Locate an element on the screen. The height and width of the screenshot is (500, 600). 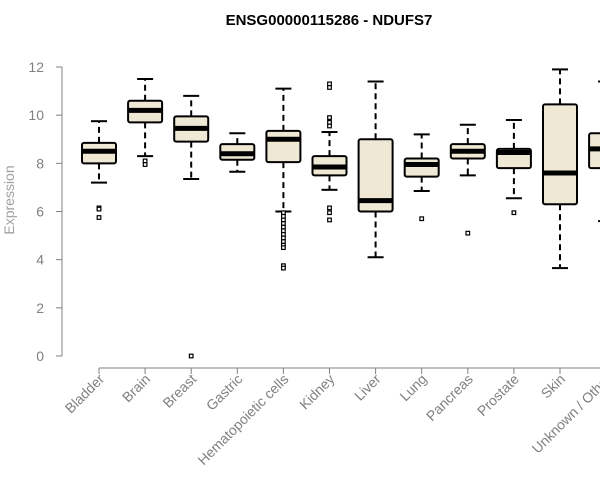
x-tick-label-8: Pancreas is located at coordinates (449, 397).